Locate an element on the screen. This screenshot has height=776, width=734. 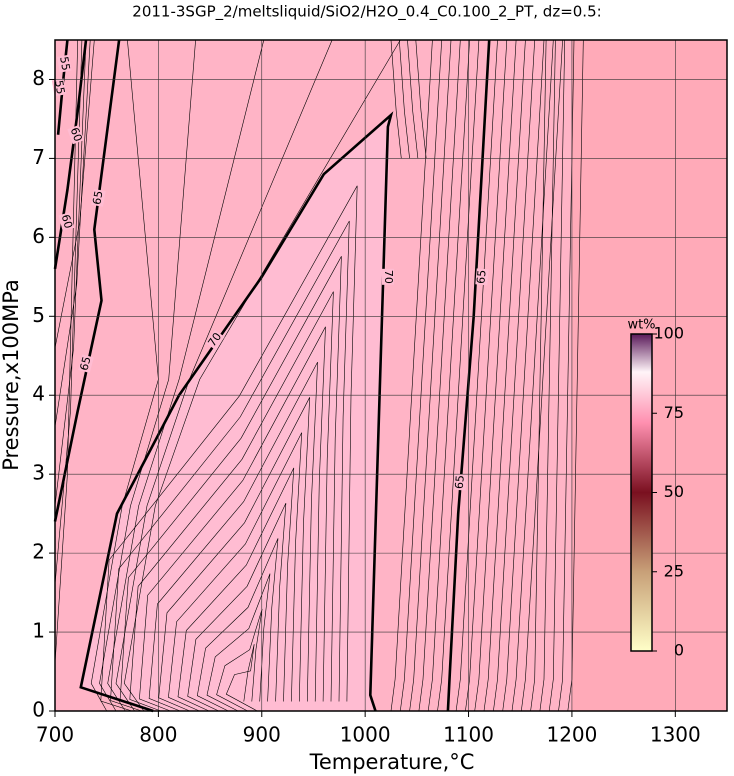
colorbar is located at coordinates (641, 492).